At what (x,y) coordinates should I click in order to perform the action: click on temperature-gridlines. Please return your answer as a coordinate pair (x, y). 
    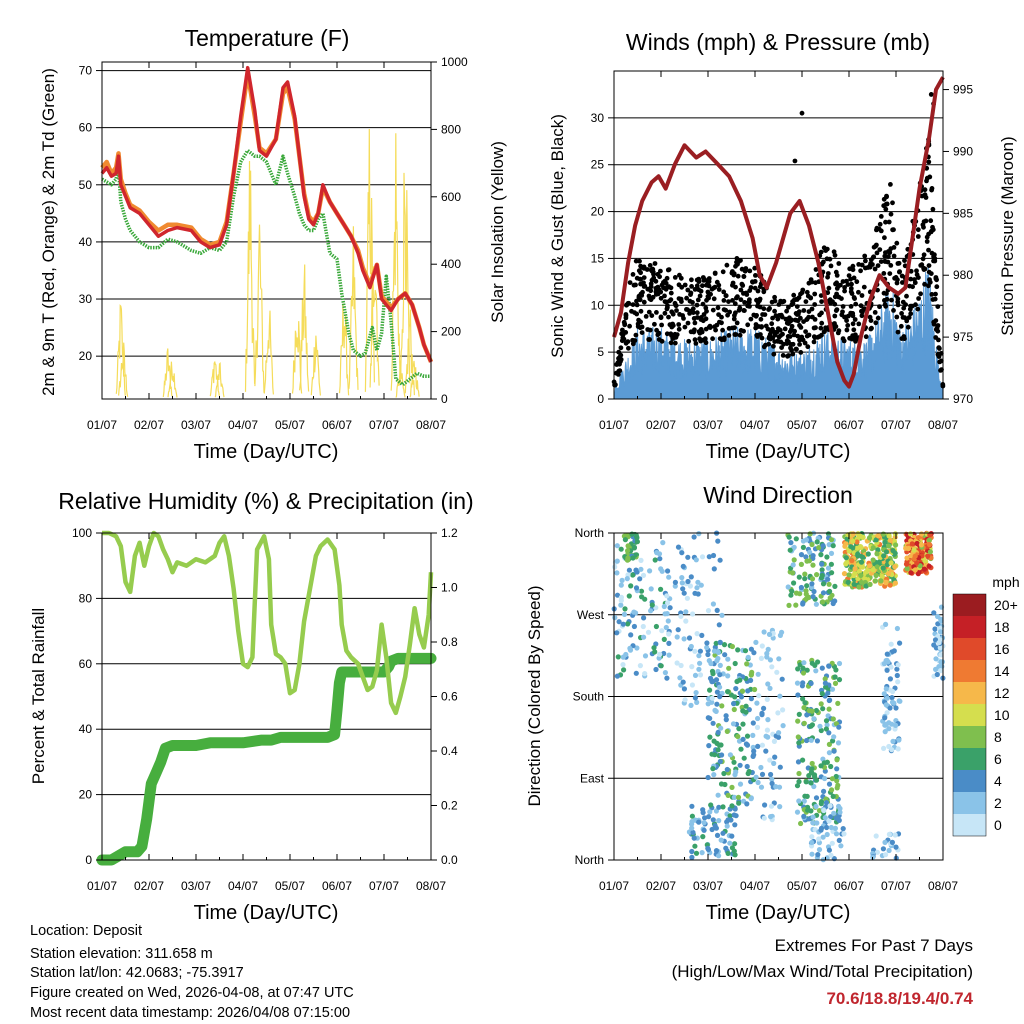
    Looking at the image, I should click on (266, 213).